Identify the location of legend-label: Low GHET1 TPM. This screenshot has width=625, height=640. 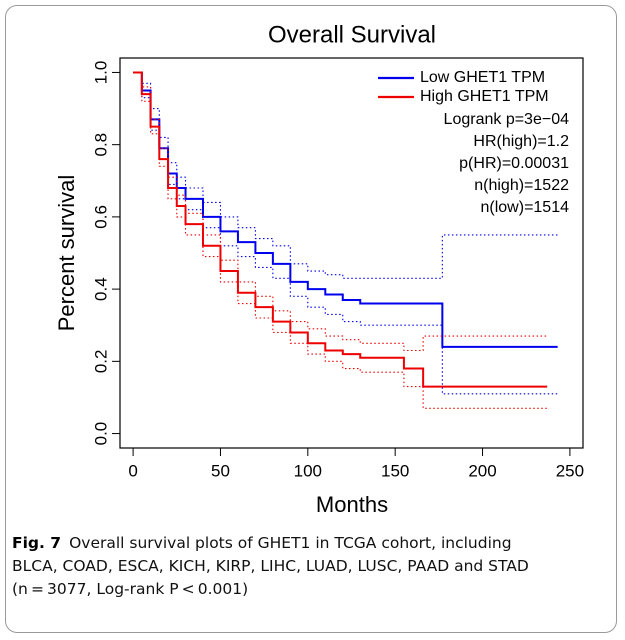
(482, 77).